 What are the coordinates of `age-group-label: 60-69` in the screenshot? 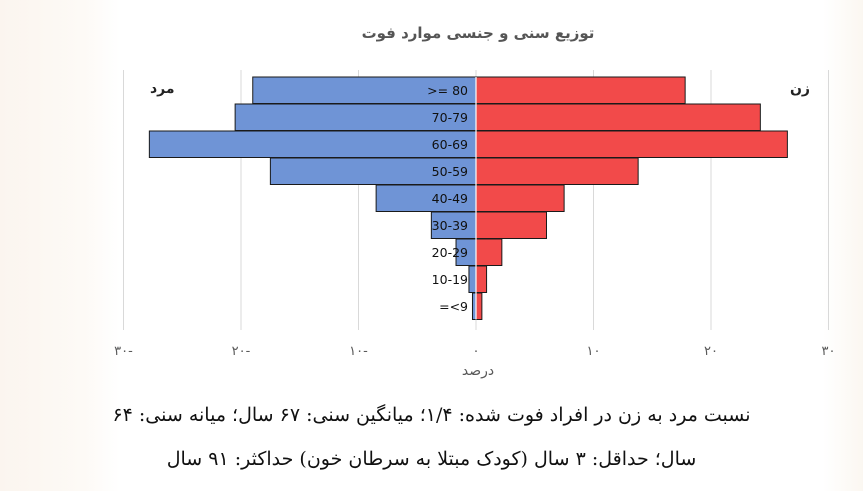 It's located at (450, 144).